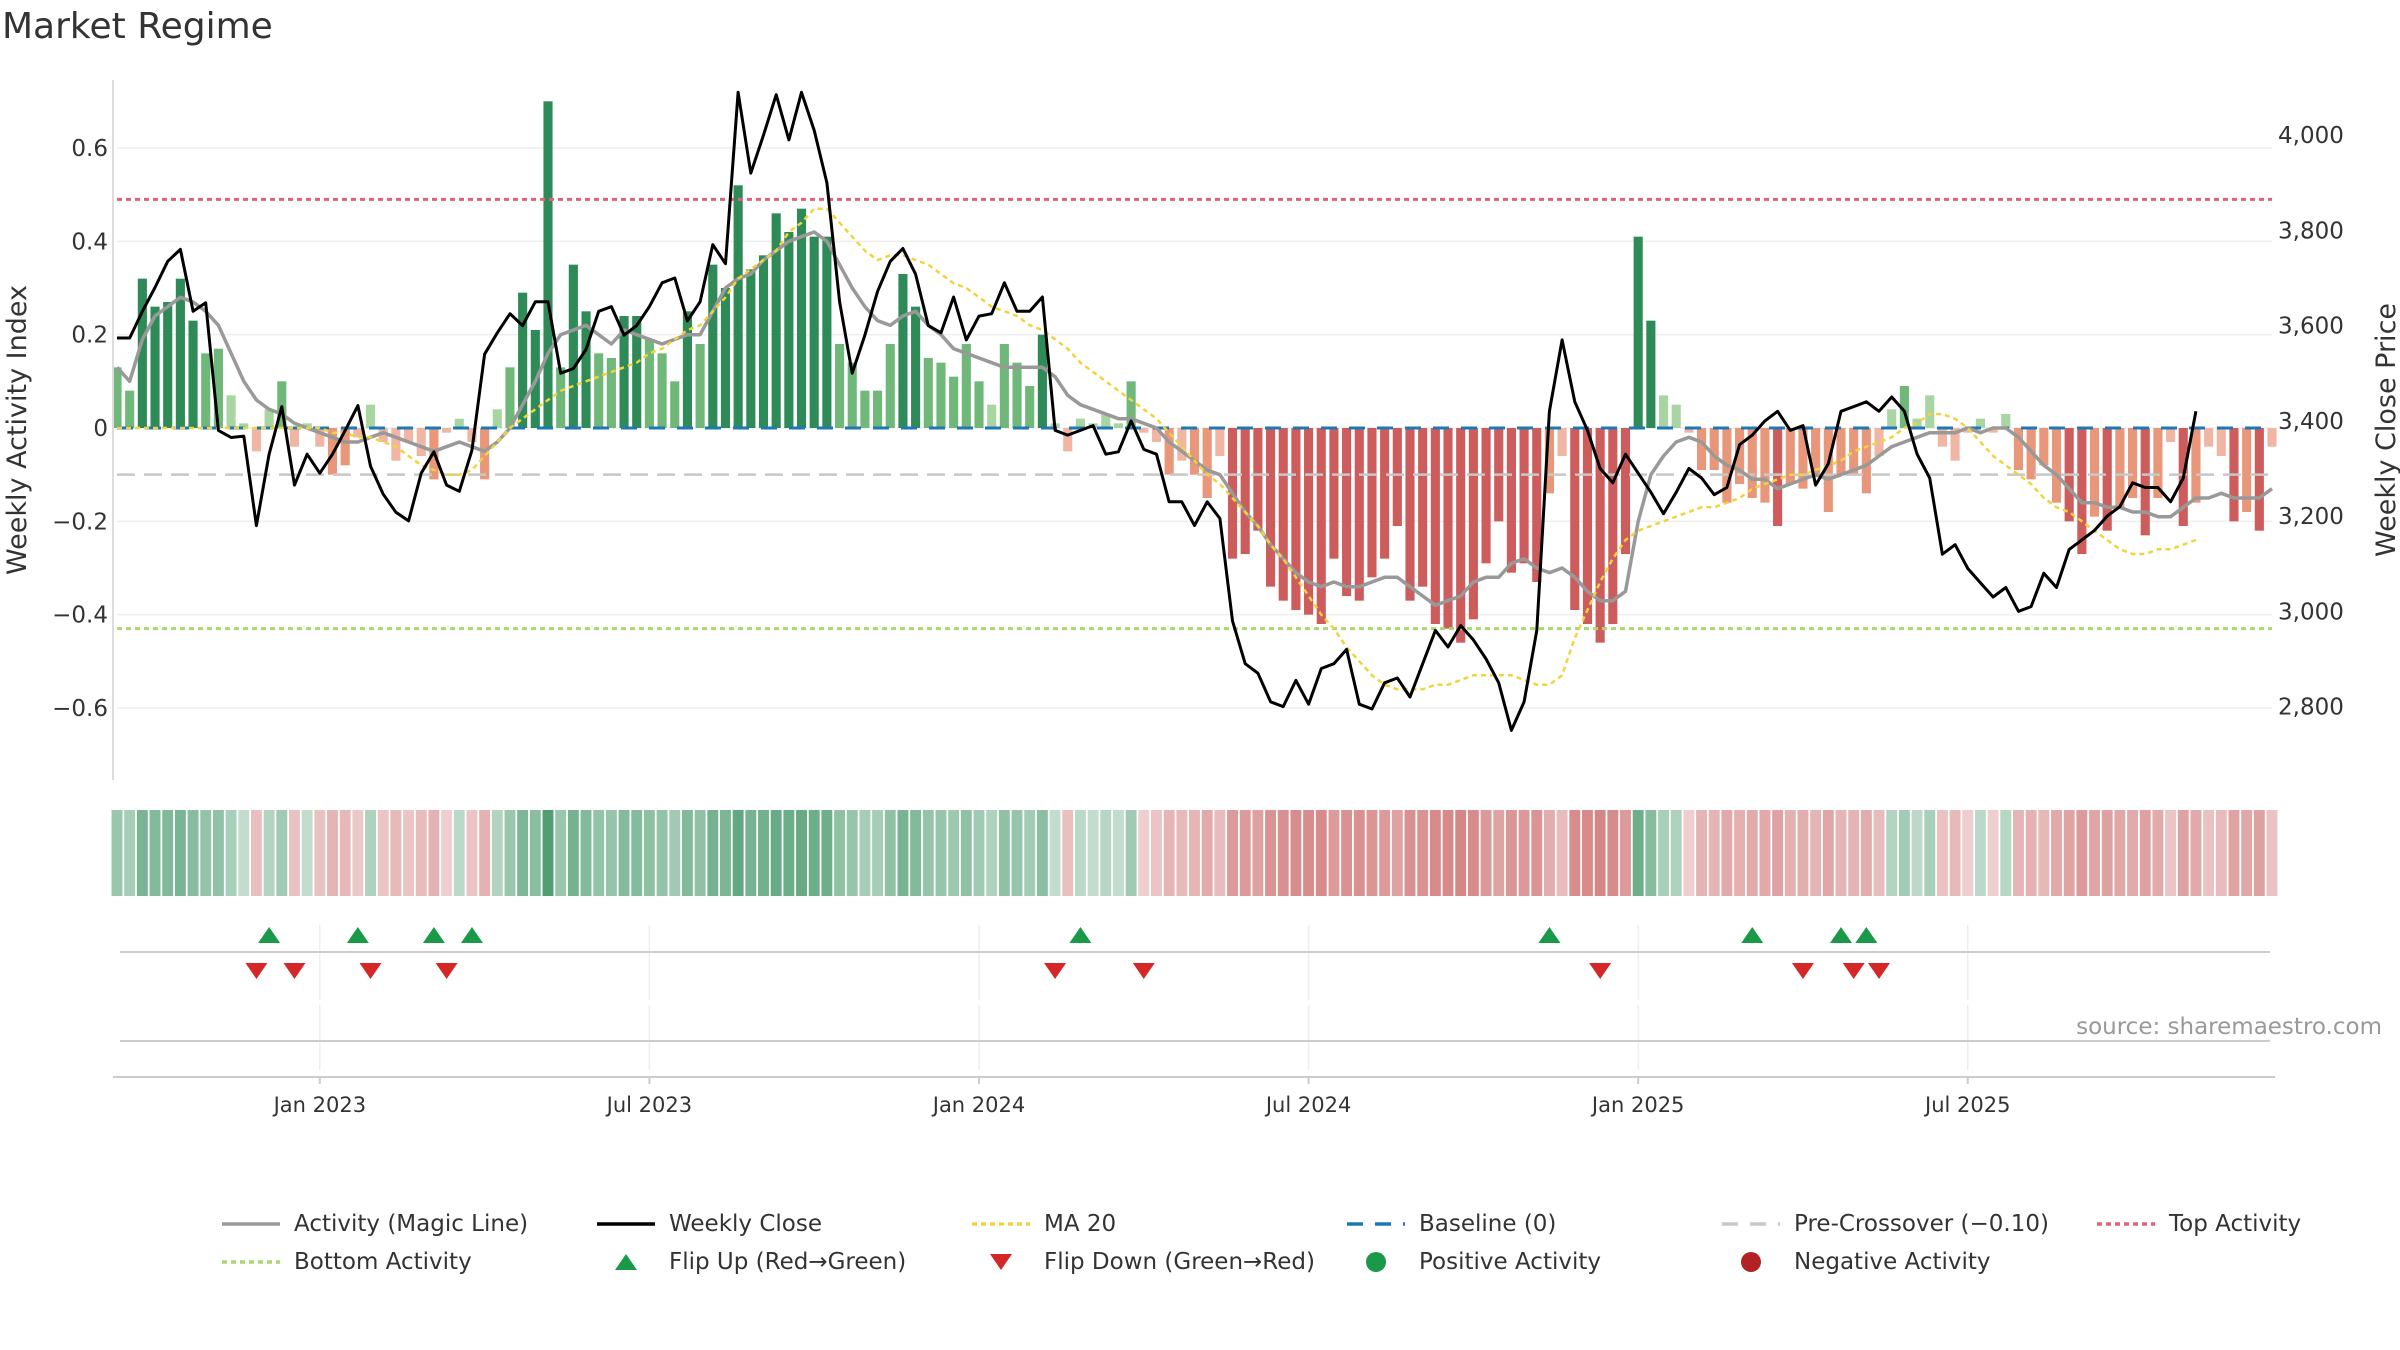 Image resolution: width=2400 pixels, height=1350 pixels. I want to click on dot-icon, so click(1751, 1262).